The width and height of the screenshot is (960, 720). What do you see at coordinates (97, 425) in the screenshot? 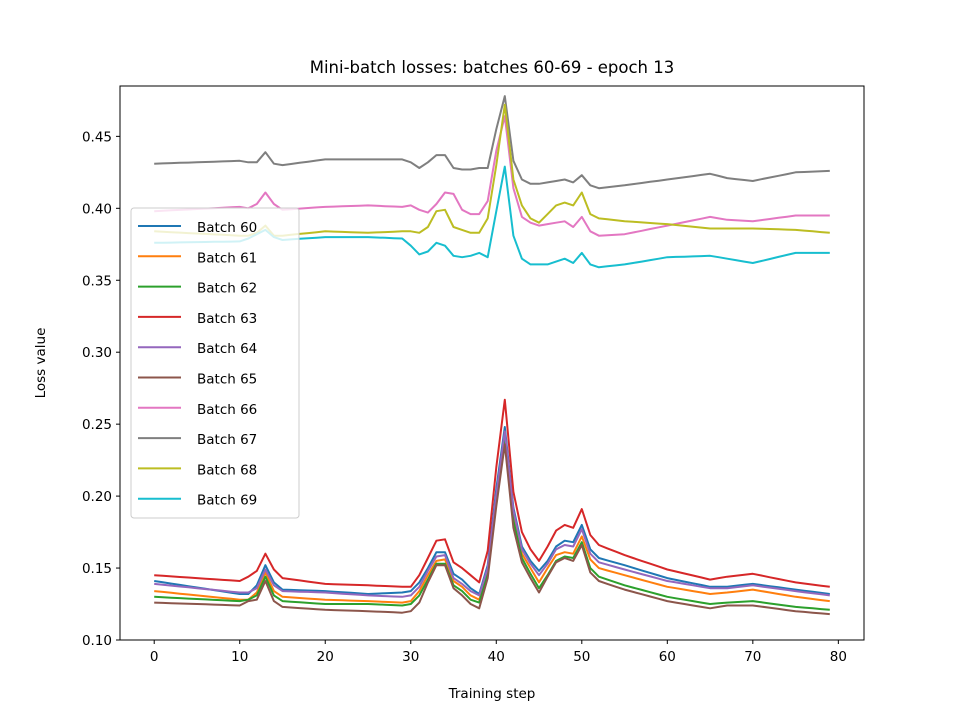
I see `y-tick-label: 0.25` at bounding box center [97, 425].